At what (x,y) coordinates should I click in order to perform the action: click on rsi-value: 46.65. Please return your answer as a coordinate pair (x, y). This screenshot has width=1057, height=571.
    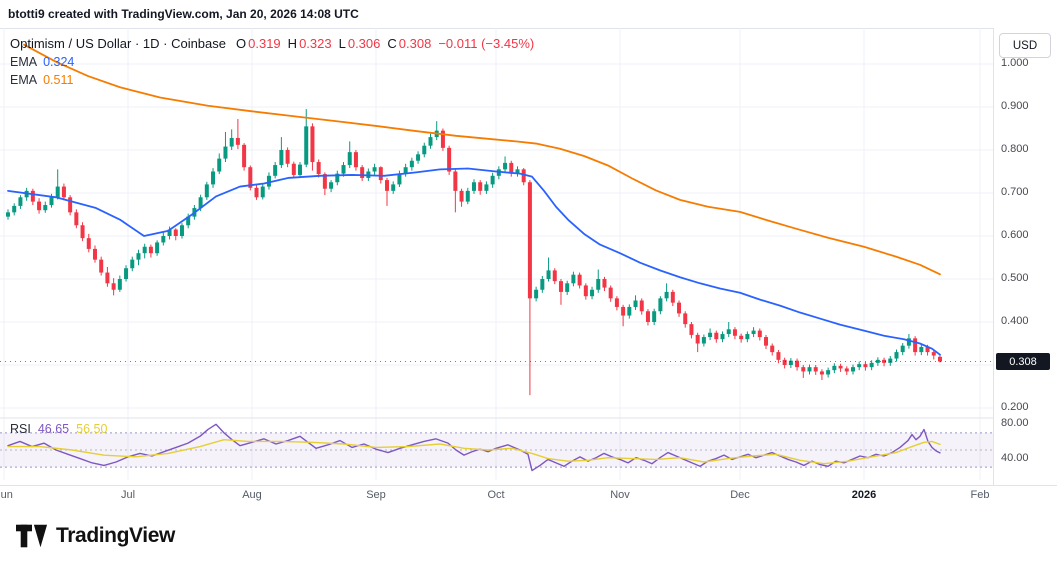
    Looking at the image, I should click on (53, 429).